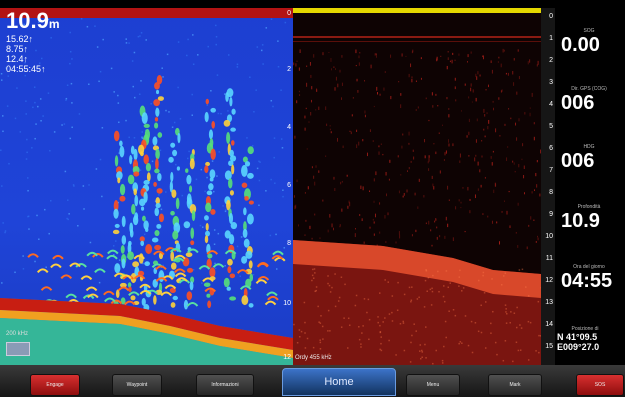 The height and width of the screenshot is (397, 625). I want to click on field-value: 0.00, so click(580, 45).